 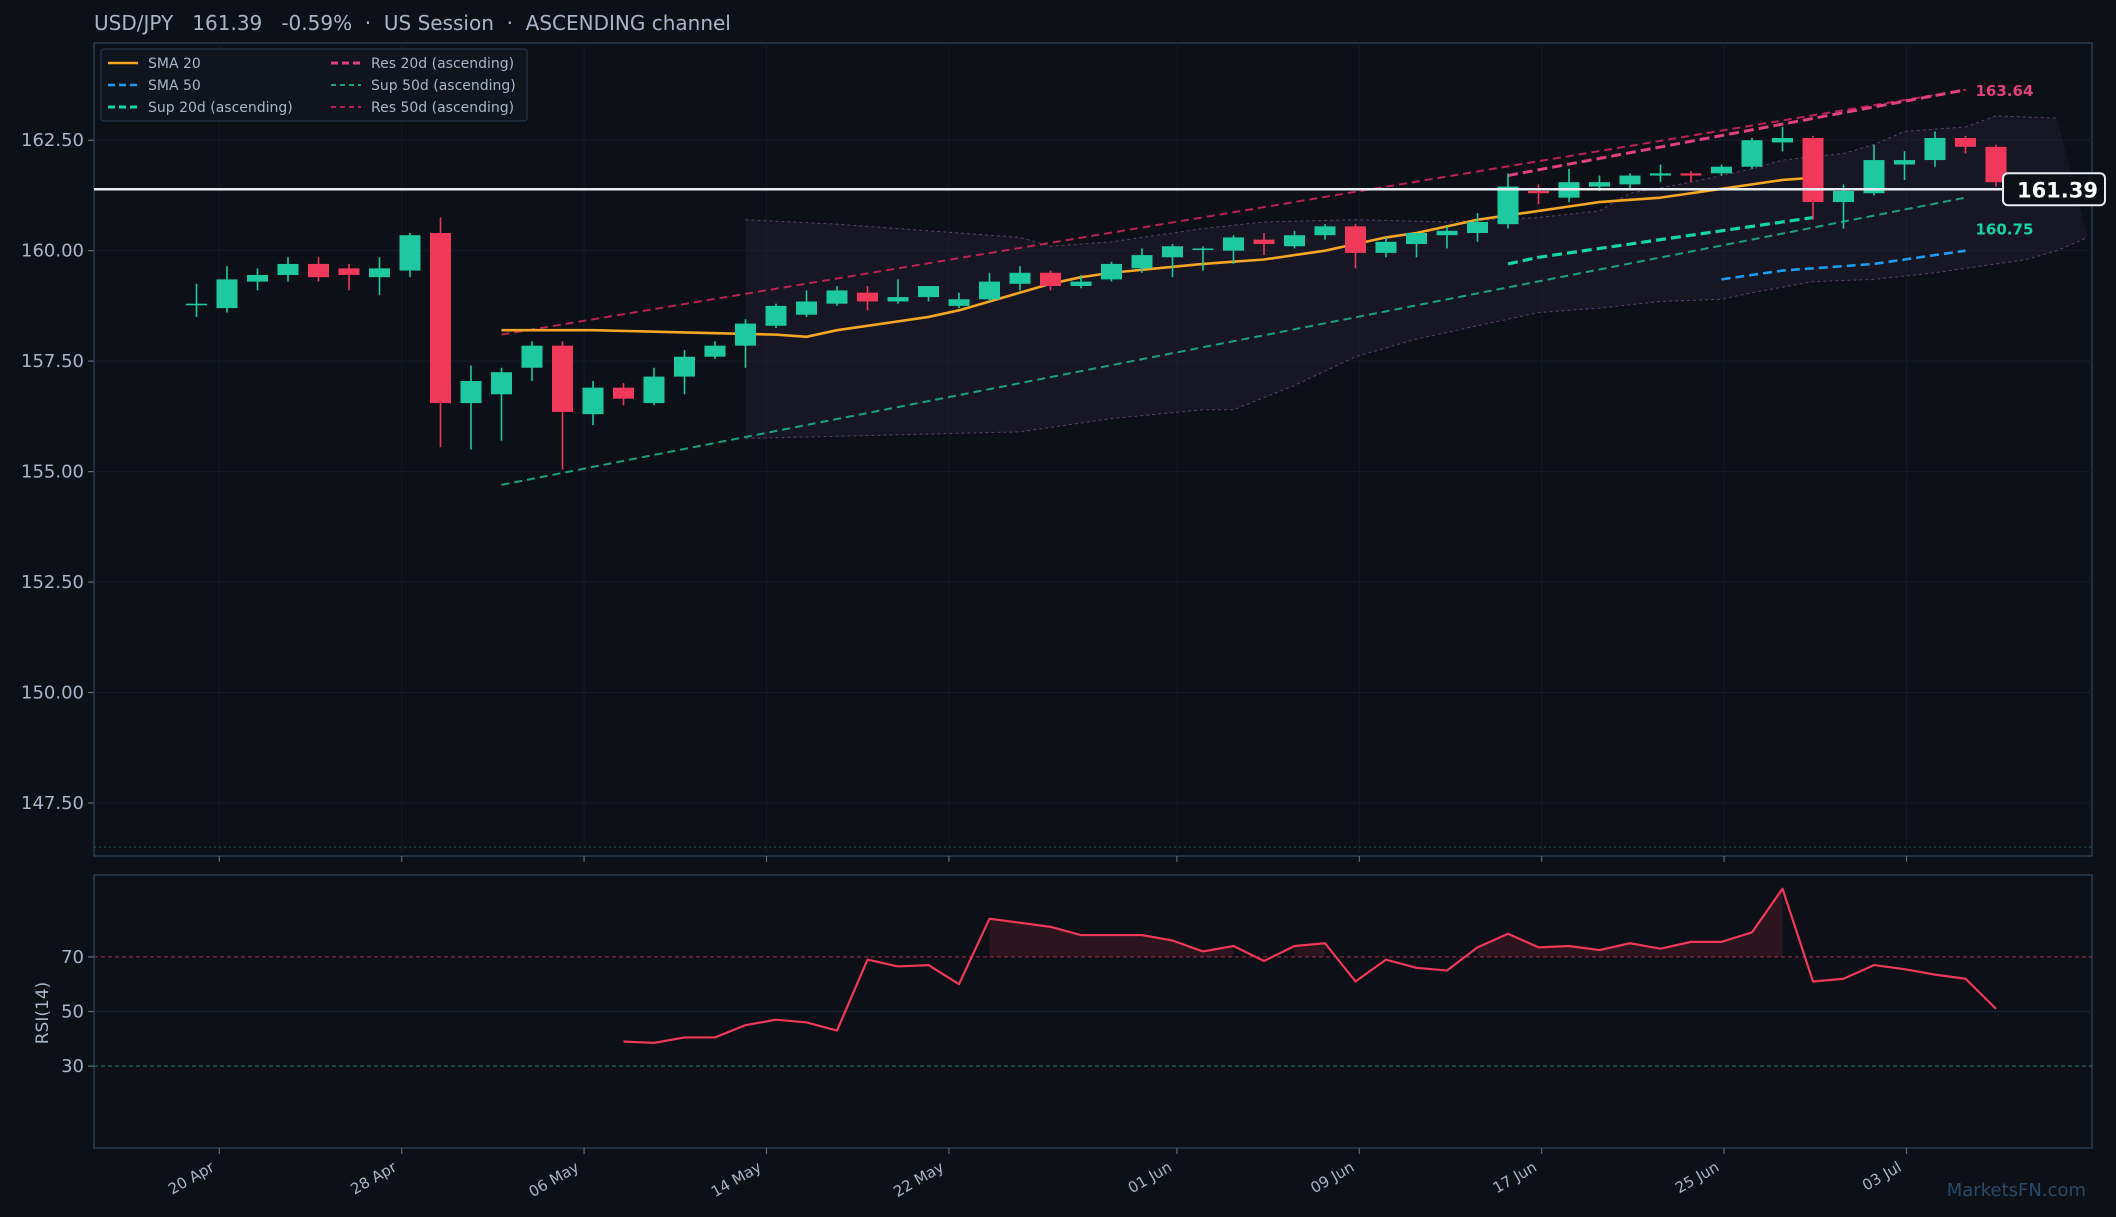 I want to click on legend-label: Sup 50d (ascending), so click(x=443, y=86).